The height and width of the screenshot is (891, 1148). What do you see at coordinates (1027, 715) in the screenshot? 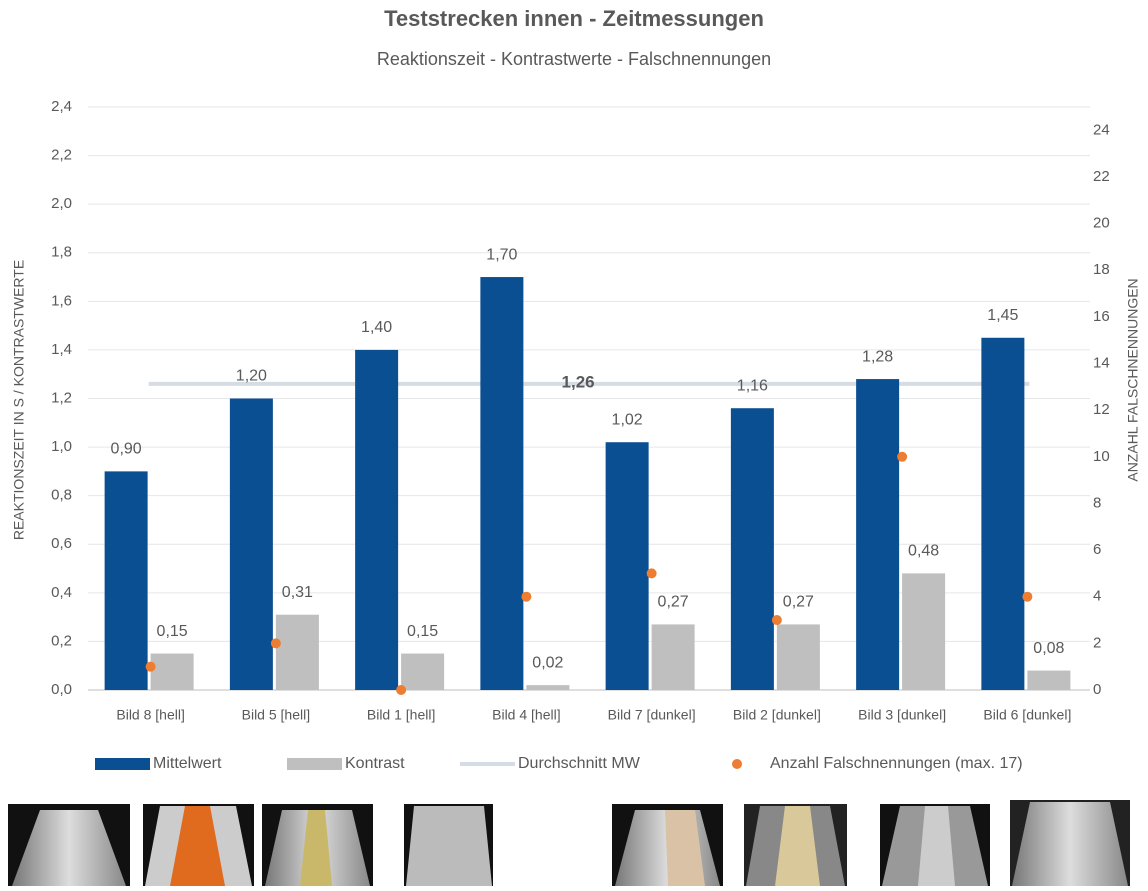
I see `x-tick-label: Bild 6 [dunkel]` at bounding box center [1027, 715].